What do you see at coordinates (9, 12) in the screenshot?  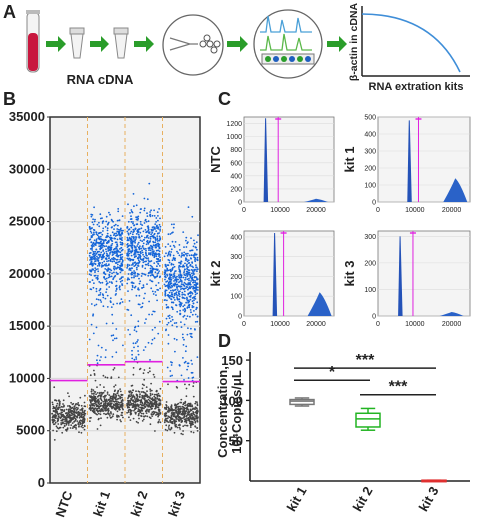 I see `panel-letter-a: A` at bounding box center [9, 12].